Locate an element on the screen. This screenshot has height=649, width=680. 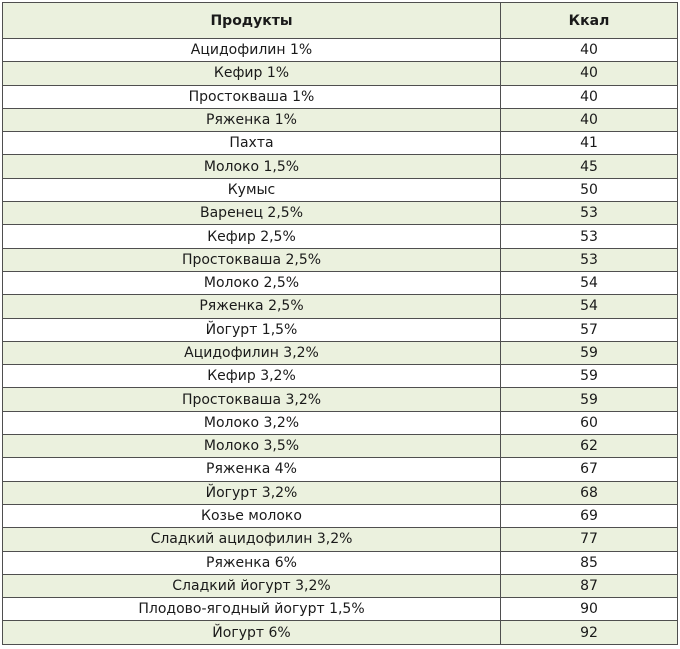
table-row: Йогурт 1,5% 57 is located at coordinates (340, 329).